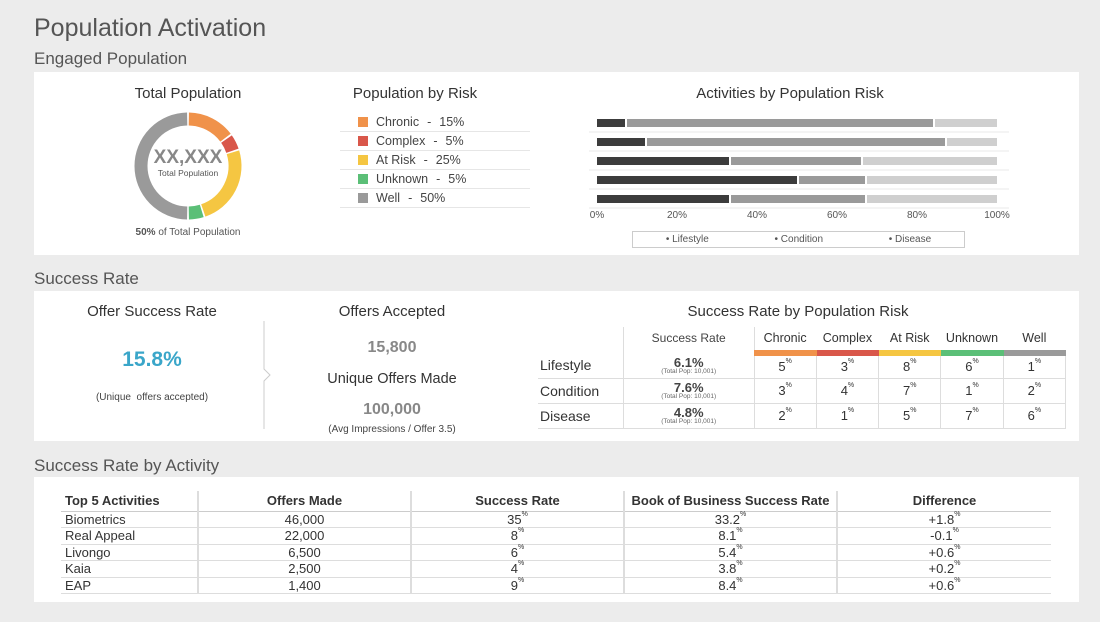  Describe the element at coordinates (798, 239) in the screenshot. I see `activities-legend: Lifestyle Condition Disease` at that location.